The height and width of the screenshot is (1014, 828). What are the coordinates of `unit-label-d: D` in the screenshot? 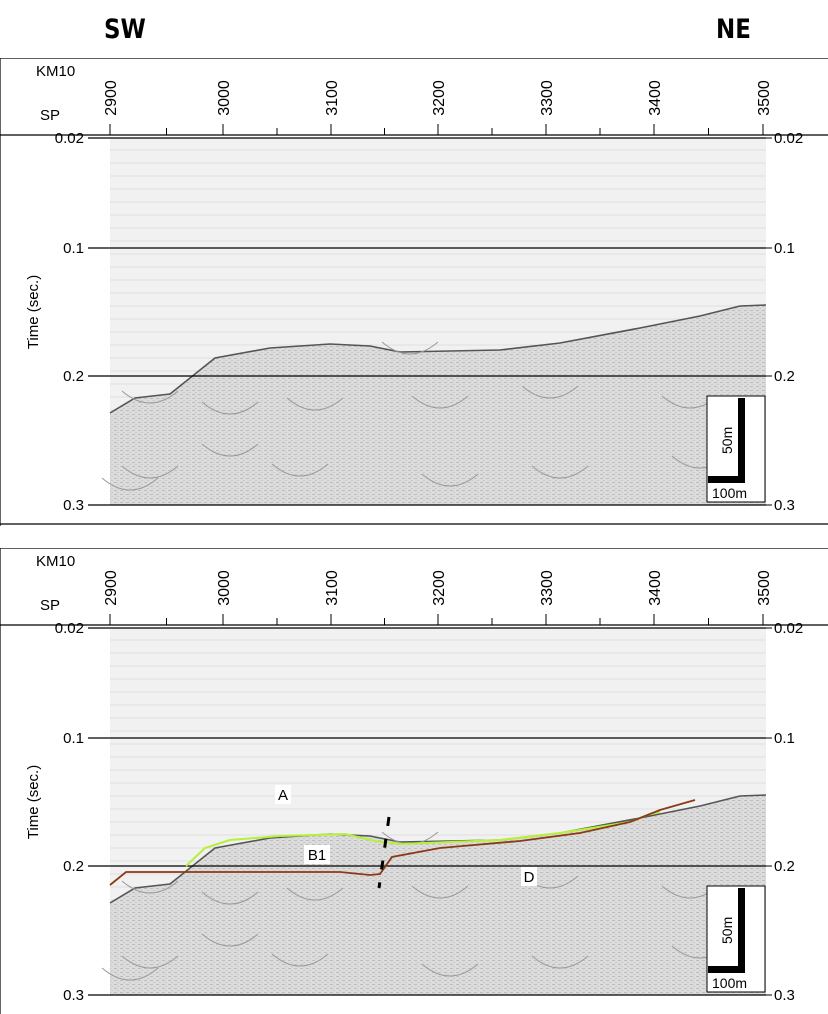 It's located at (529, 877).